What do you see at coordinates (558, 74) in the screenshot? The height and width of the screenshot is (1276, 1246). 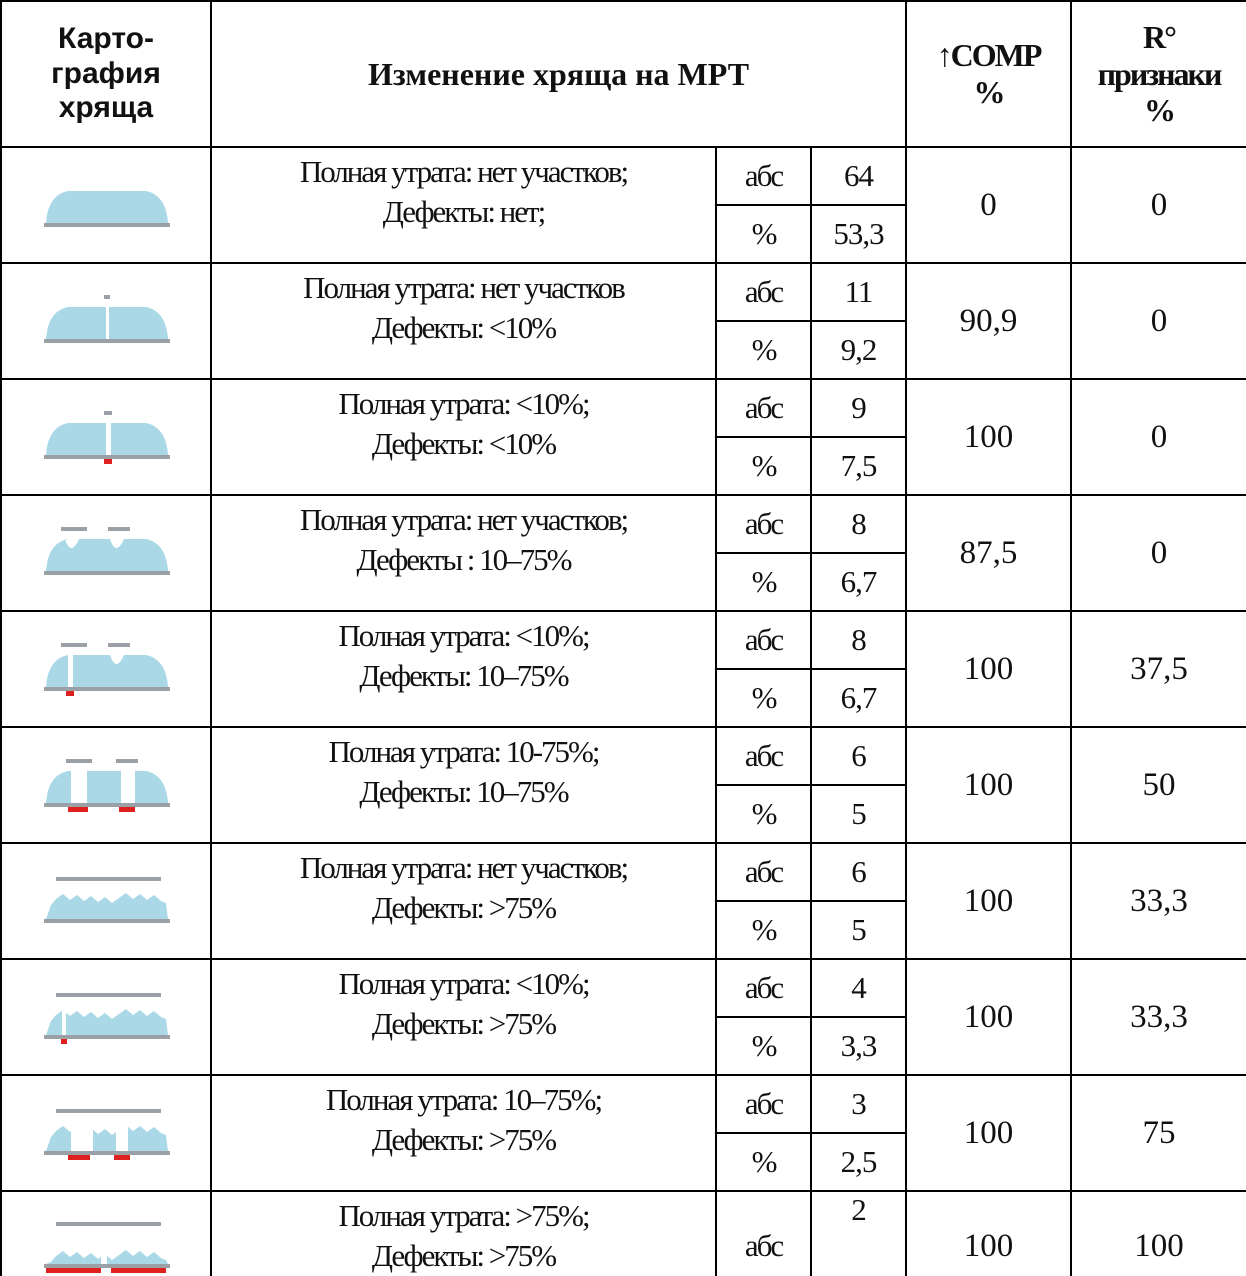 I see `header-cell: Изменение хряща на МРТ` at bounding box center [558, 74].